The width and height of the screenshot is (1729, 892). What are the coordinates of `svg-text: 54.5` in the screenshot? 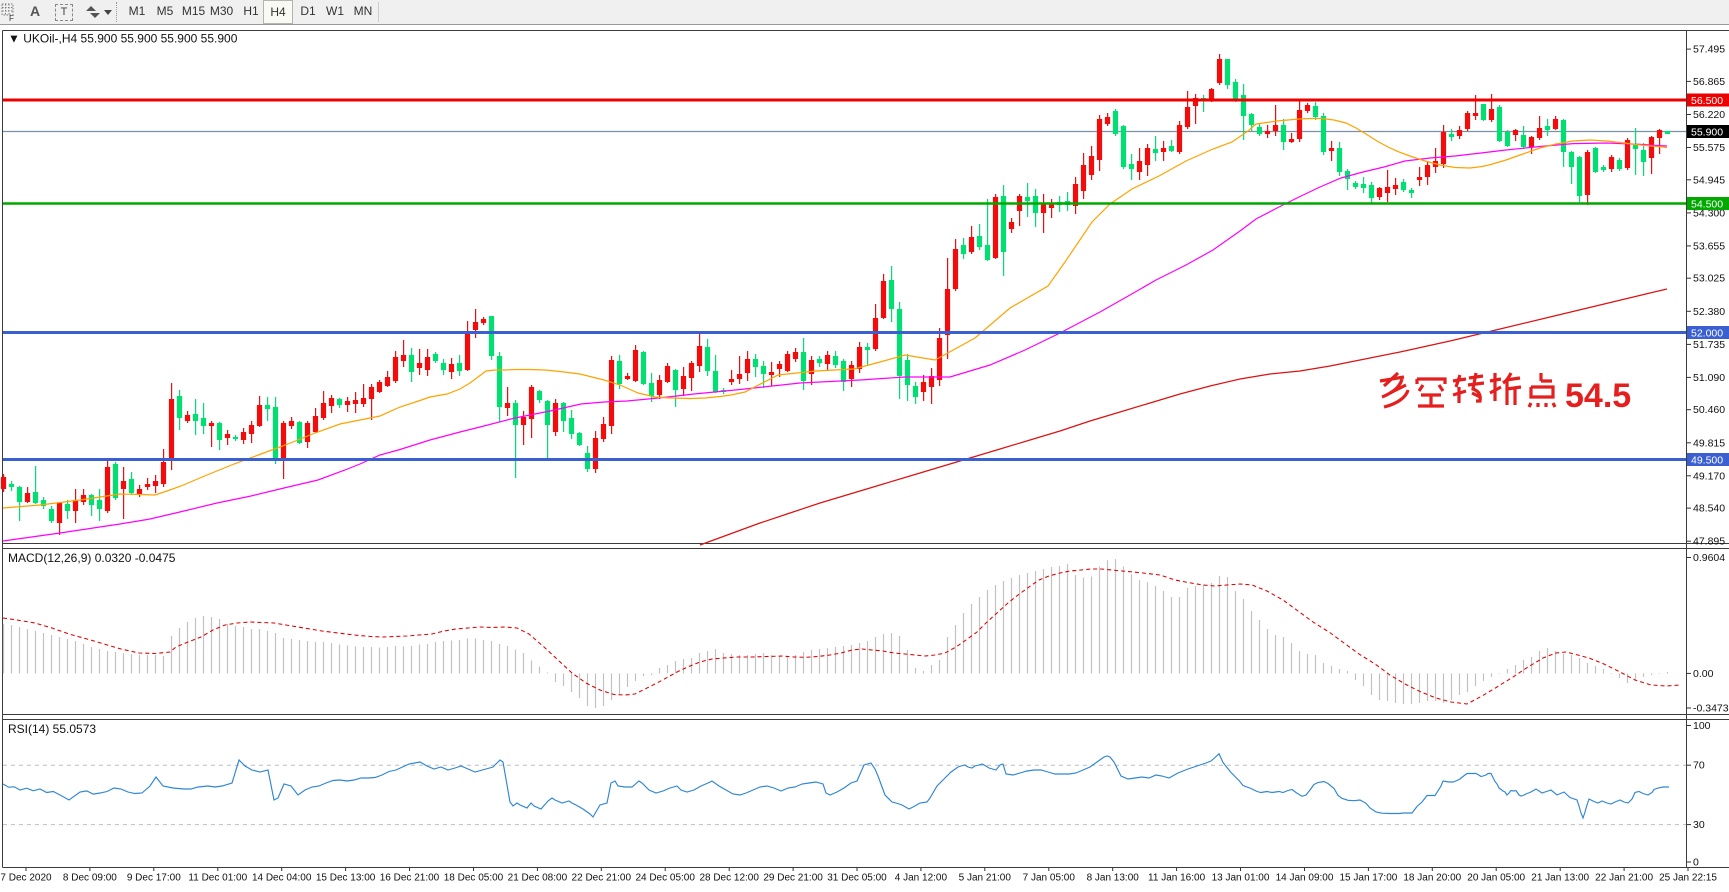 It's located at (1598, 396).